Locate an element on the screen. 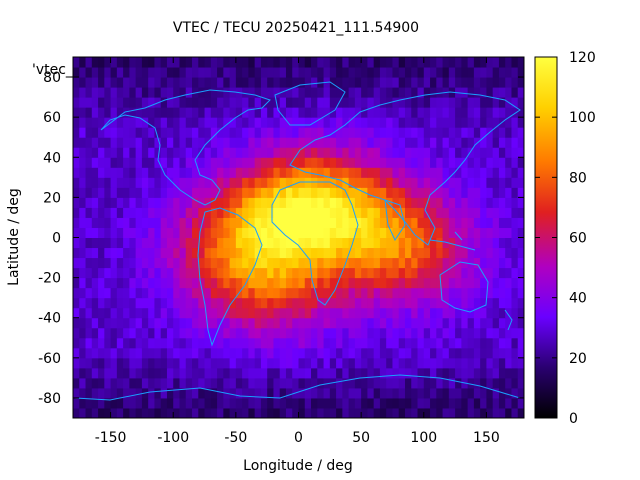 The height and width of the screenshot is (480, 640). y-axis-label: Latitude / deg is located at coordinates (14, 237).